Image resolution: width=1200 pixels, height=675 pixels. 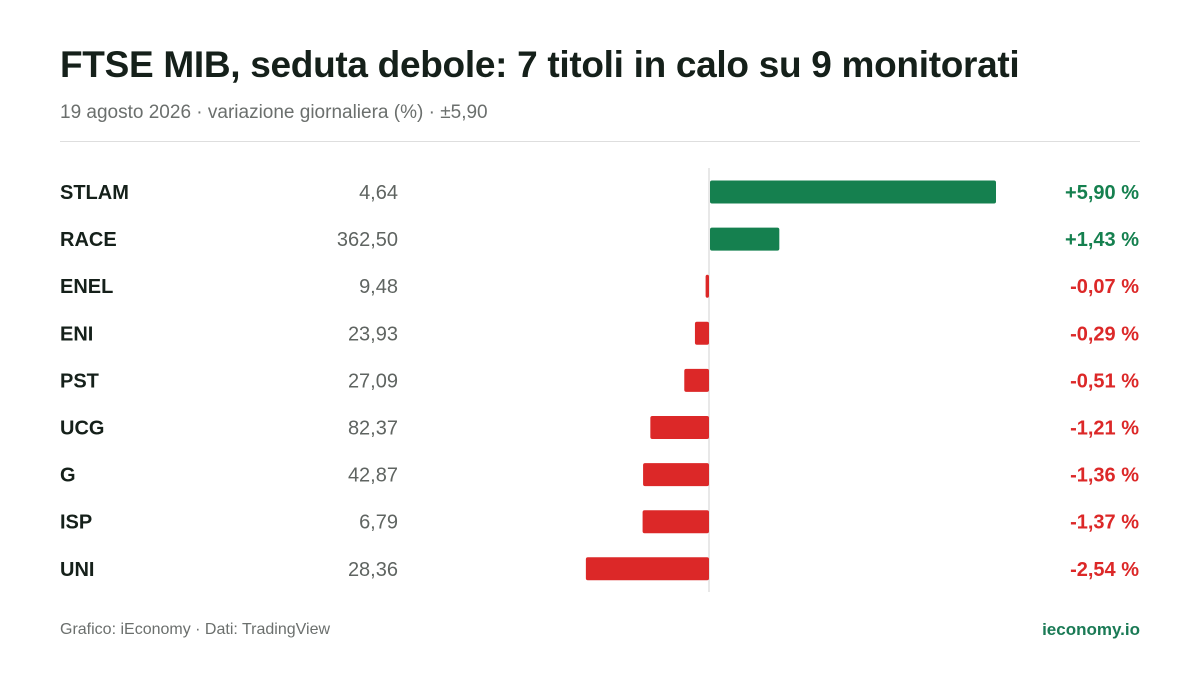 I want to click on change-label: -0,29 %, so click(x=1104, y=334).